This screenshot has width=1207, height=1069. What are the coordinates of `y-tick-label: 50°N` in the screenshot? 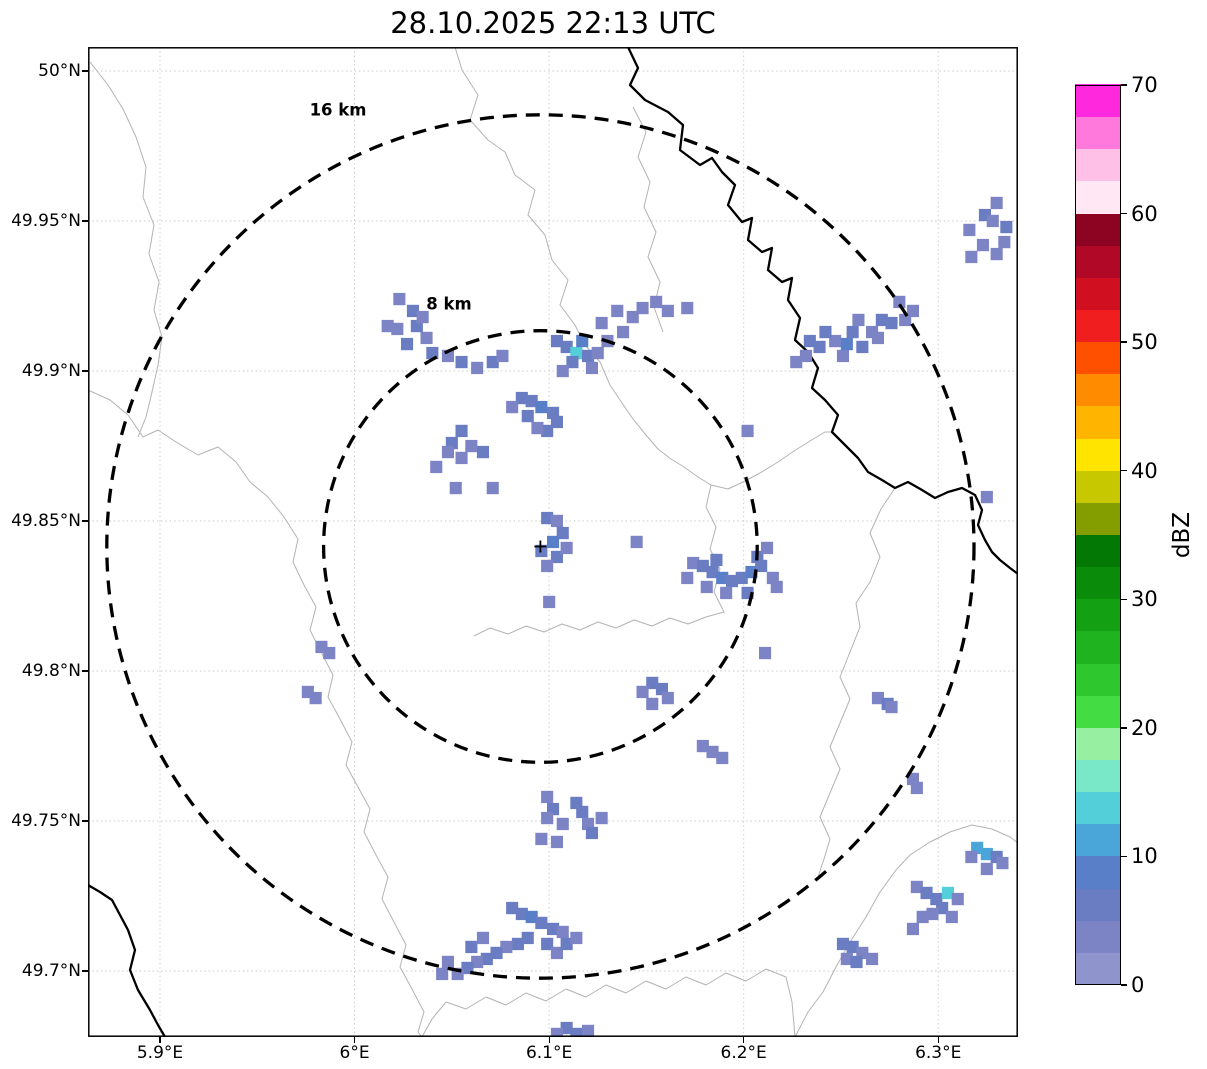 It's located at (59, 71).